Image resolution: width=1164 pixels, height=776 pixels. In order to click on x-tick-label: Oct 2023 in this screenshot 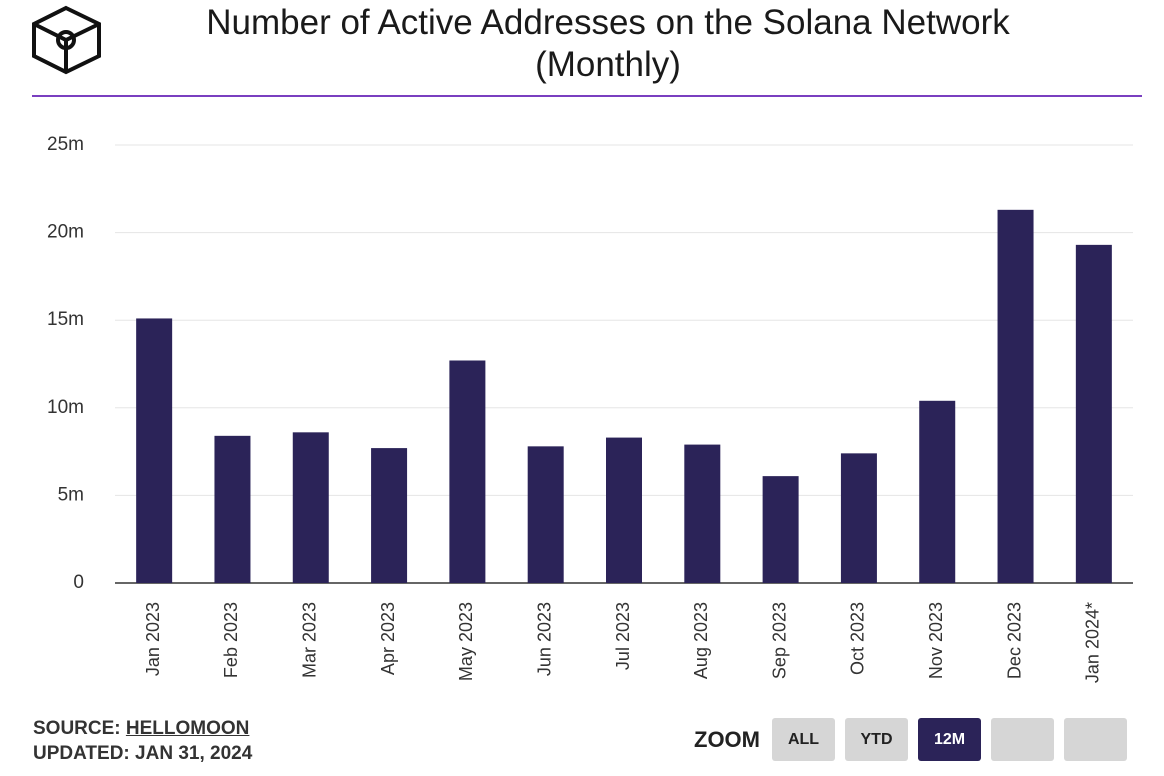, I will do `click(858, 638)`.